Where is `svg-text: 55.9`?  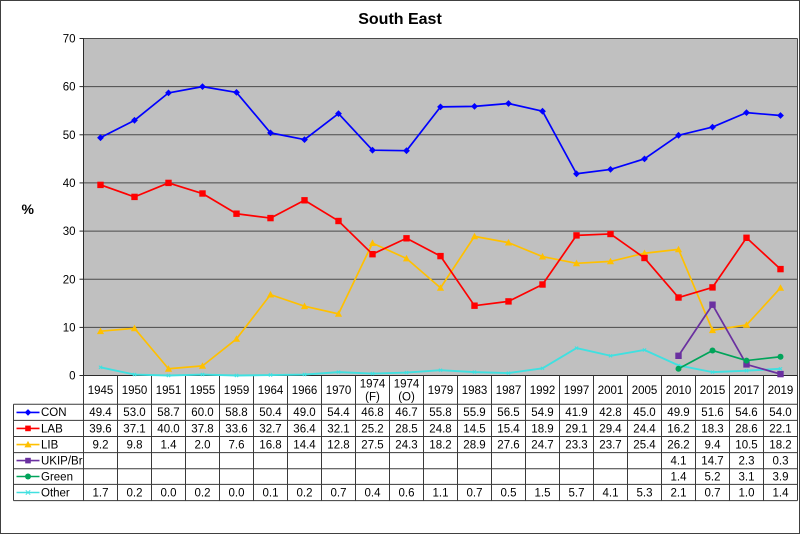 svg-text: 55.9 is located at coordinates (474, 413).